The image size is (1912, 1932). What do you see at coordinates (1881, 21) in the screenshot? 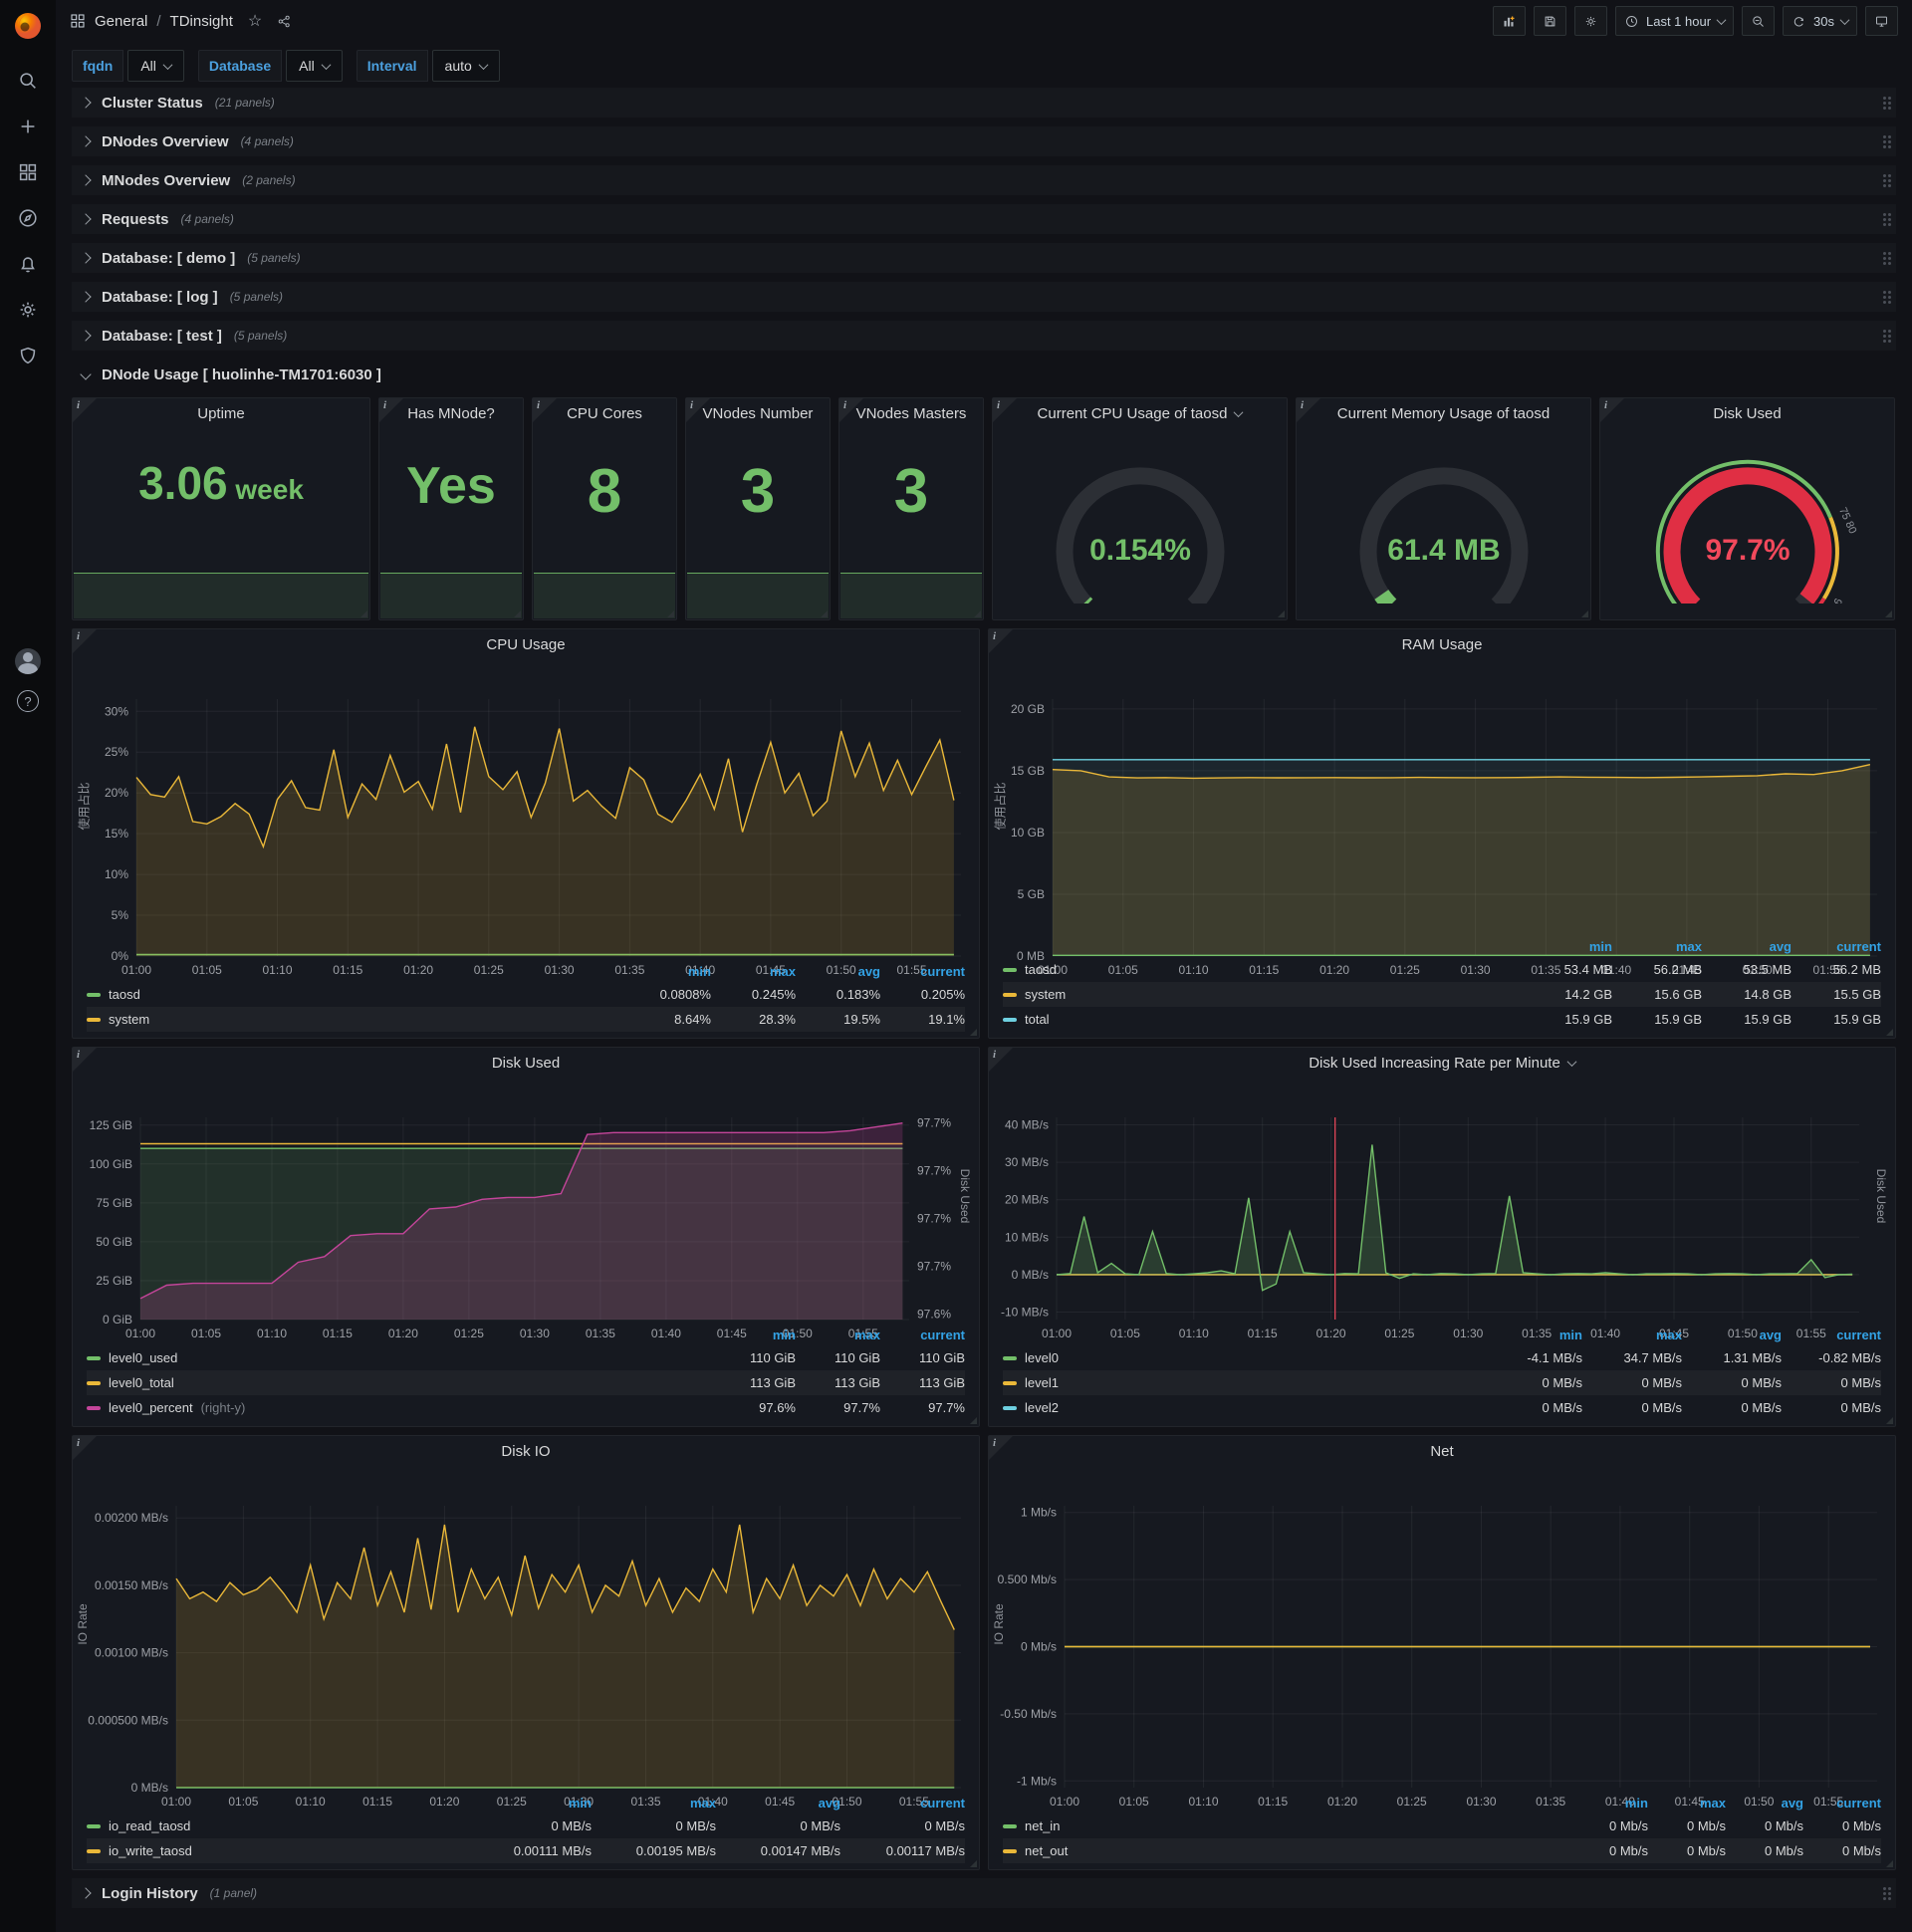
I see `cycle-view-mode-button` at bounding box center [1881, 21].